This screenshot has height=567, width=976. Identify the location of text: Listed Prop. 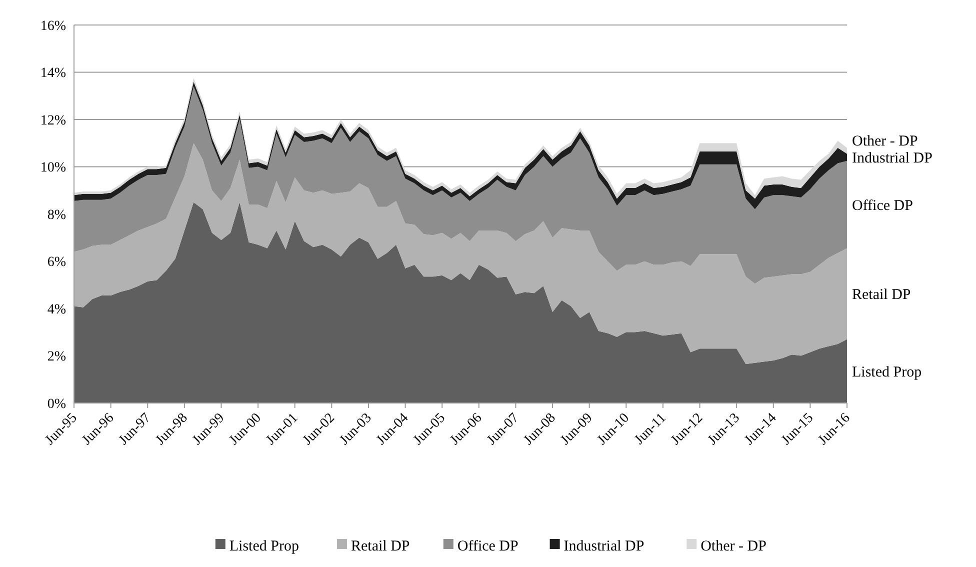
(887, 372).